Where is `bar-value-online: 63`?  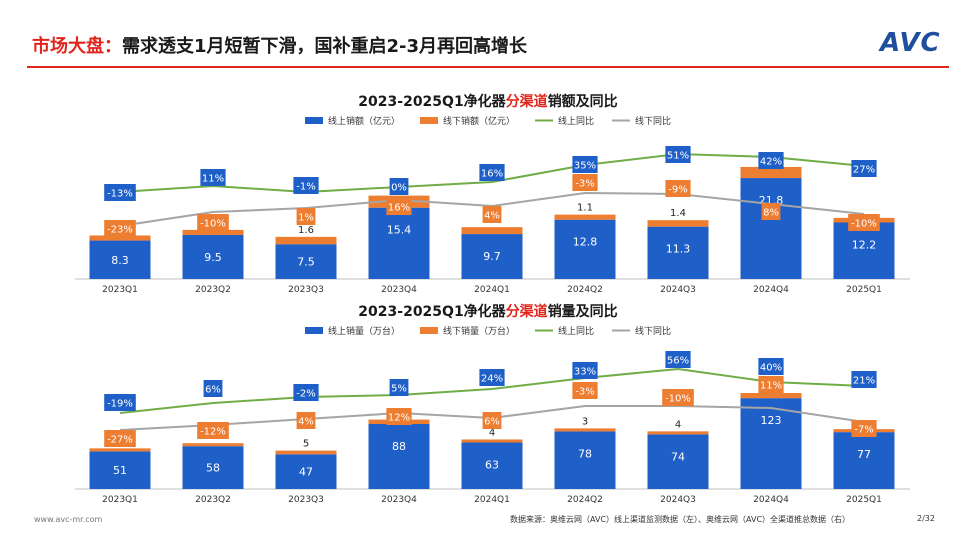
bar-value-online: 63 is located at coordinates (492, 464).